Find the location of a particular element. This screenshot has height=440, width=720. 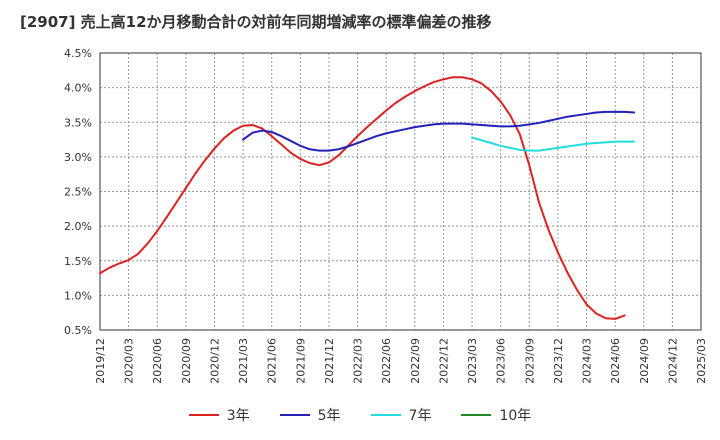

legend-label: 5年 is located at coordinates (329, 416).